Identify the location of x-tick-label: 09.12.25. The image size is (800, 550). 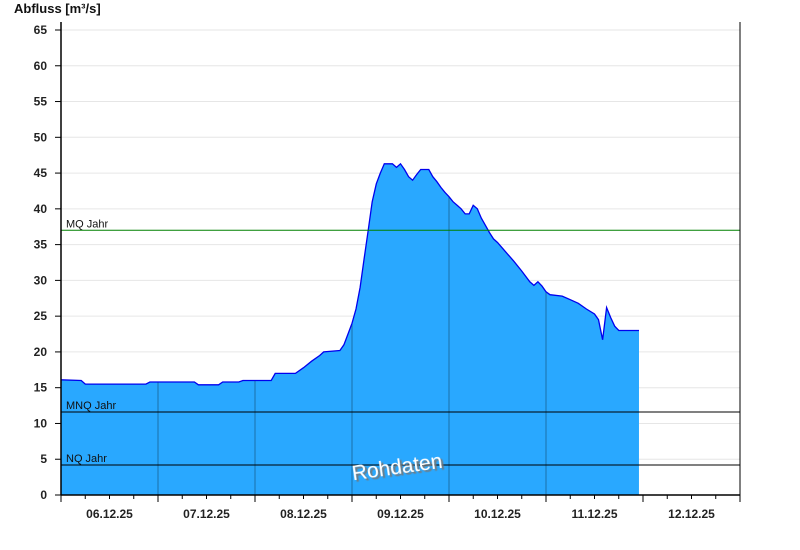
(400, 514).